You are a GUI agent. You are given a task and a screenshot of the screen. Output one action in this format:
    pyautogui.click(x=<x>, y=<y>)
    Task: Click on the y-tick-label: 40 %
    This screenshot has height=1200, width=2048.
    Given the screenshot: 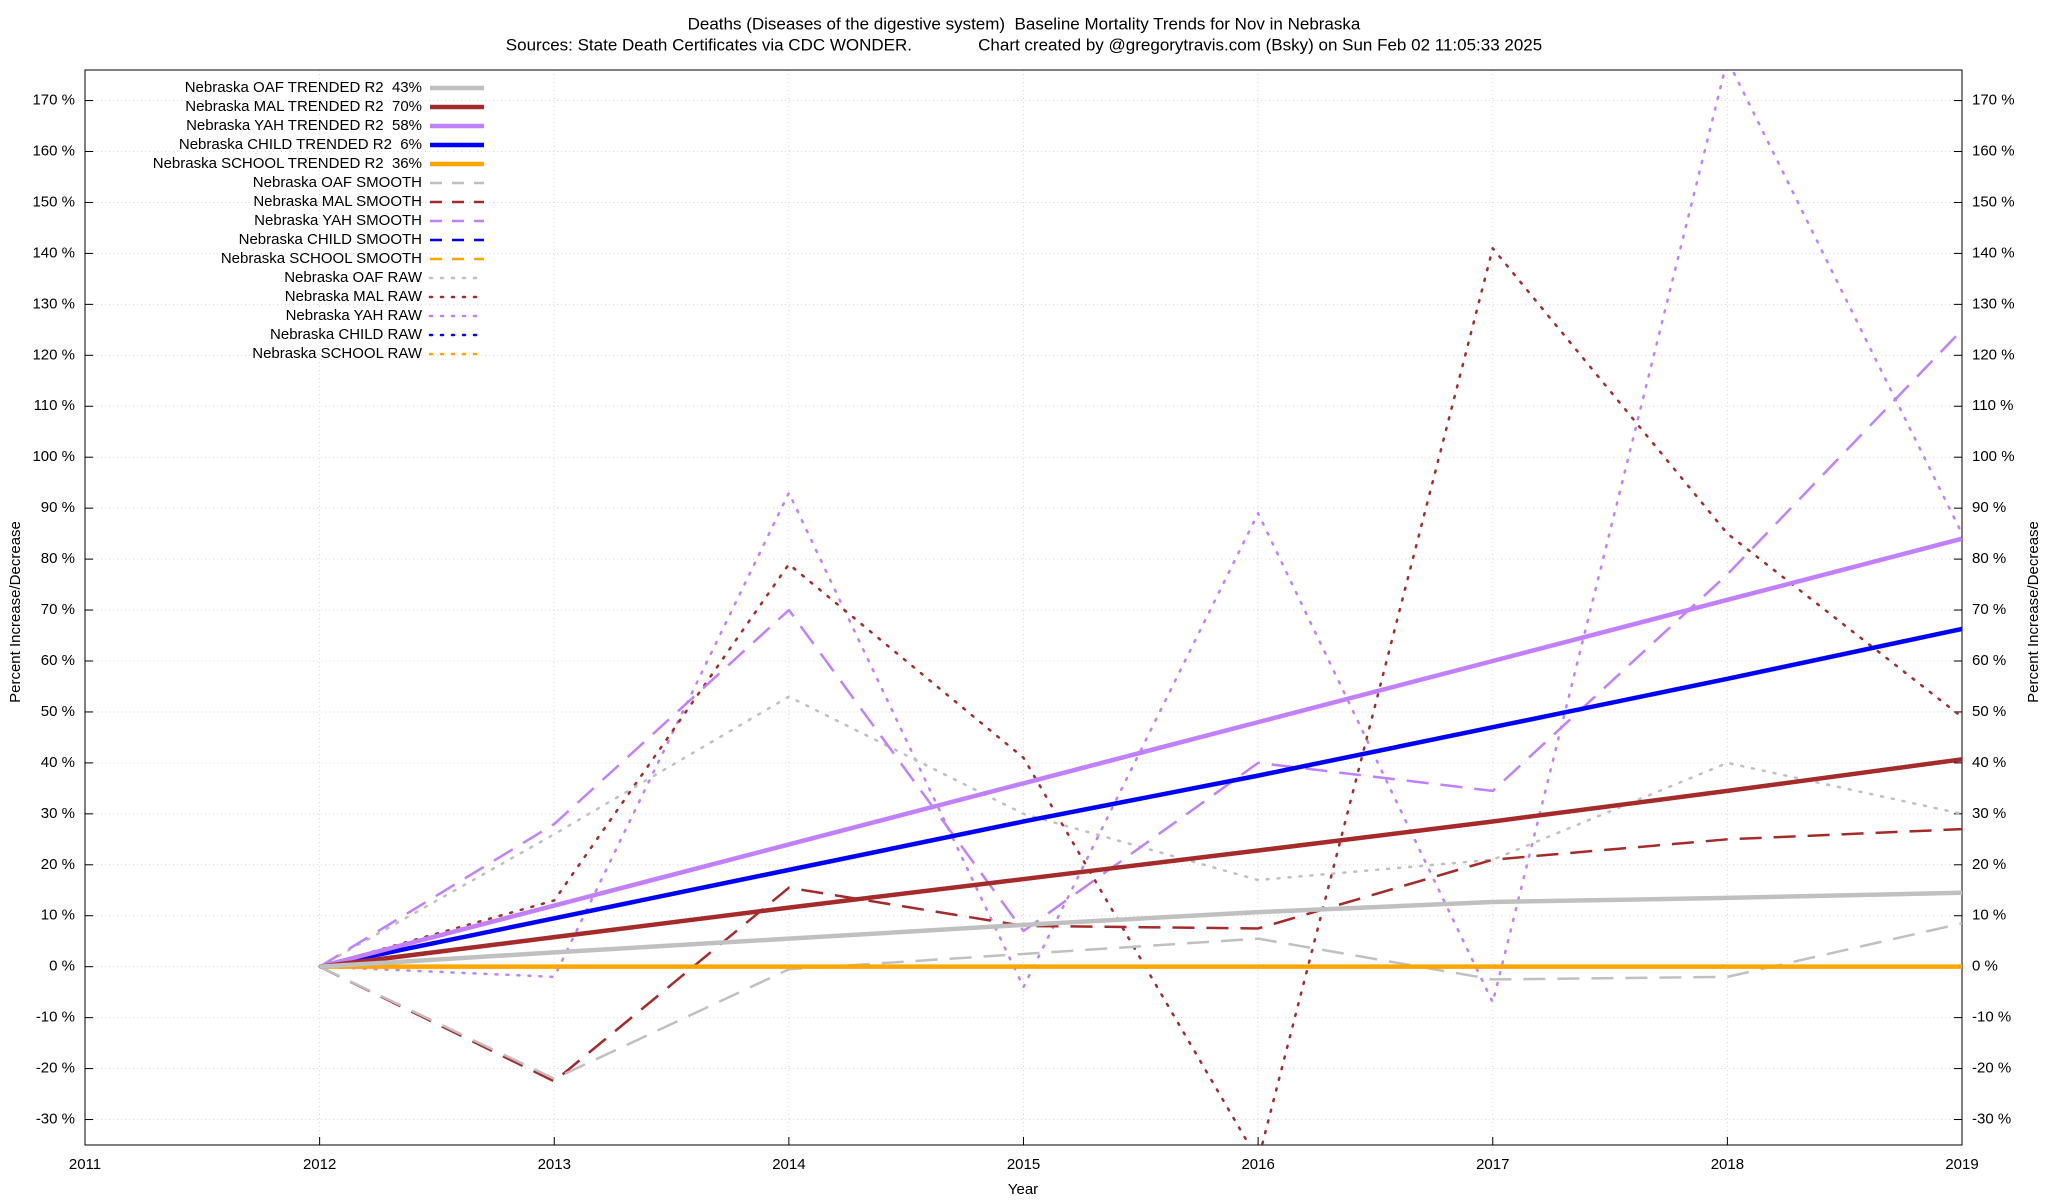 What is the action you would take?
    pyautogui.click(x=58, y=762)
    